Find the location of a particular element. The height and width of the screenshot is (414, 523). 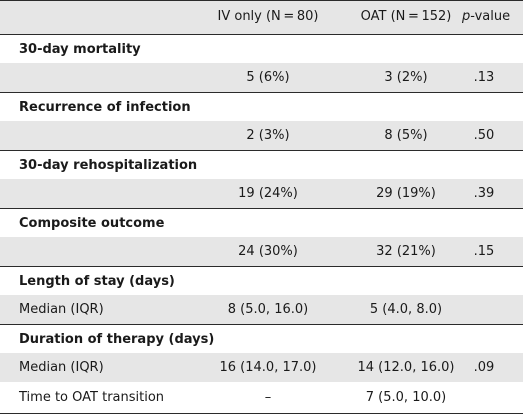

section-label: Composite outcome is located at coordinates (92, 223).